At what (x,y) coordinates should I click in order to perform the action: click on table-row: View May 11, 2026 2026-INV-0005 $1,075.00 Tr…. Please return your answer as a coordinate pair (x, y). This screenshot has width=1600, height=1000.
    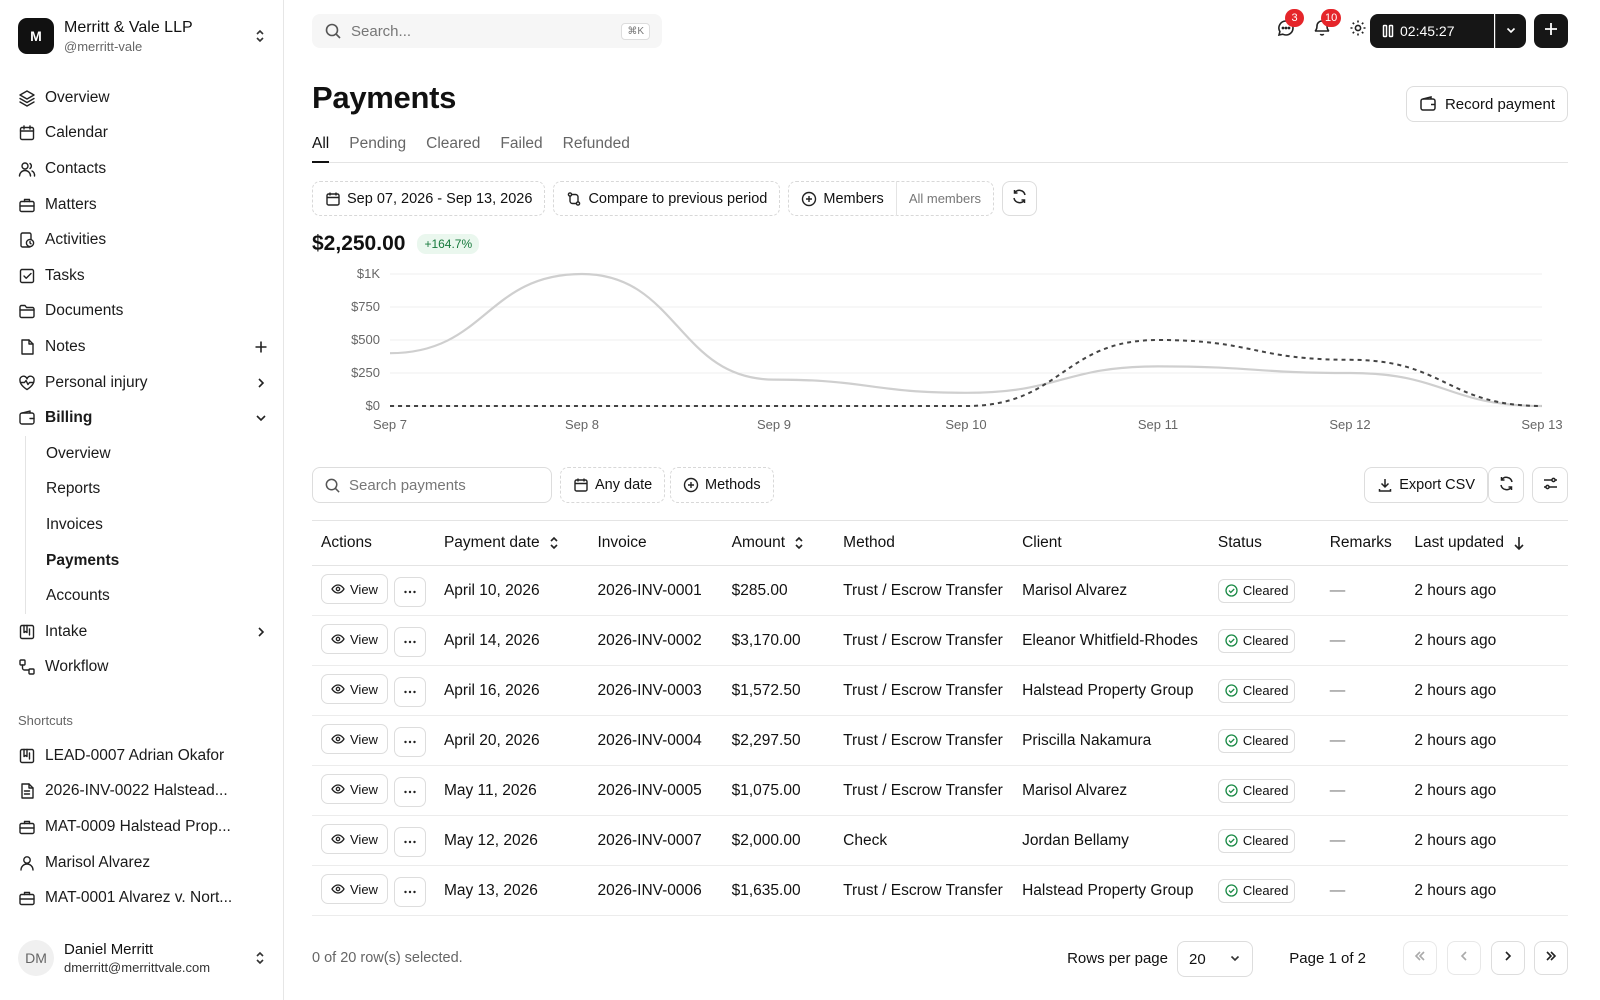
    Looking at the image, I should click on (940, 790).